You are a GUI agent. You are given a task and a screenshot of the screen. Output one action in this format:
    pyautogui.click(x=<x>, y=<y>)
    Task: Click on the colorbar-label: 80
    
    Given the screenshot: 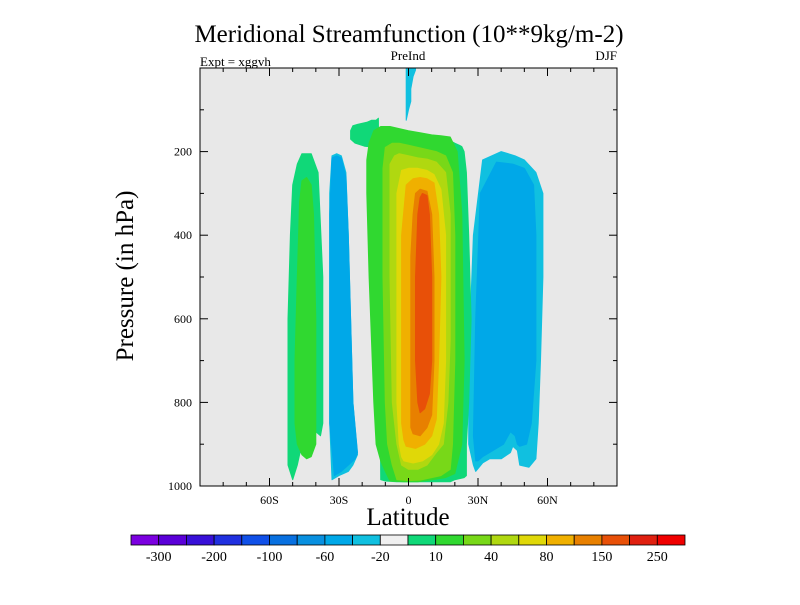 What is the action you would take?
    pyautogui.click(x=547, y=557)
    